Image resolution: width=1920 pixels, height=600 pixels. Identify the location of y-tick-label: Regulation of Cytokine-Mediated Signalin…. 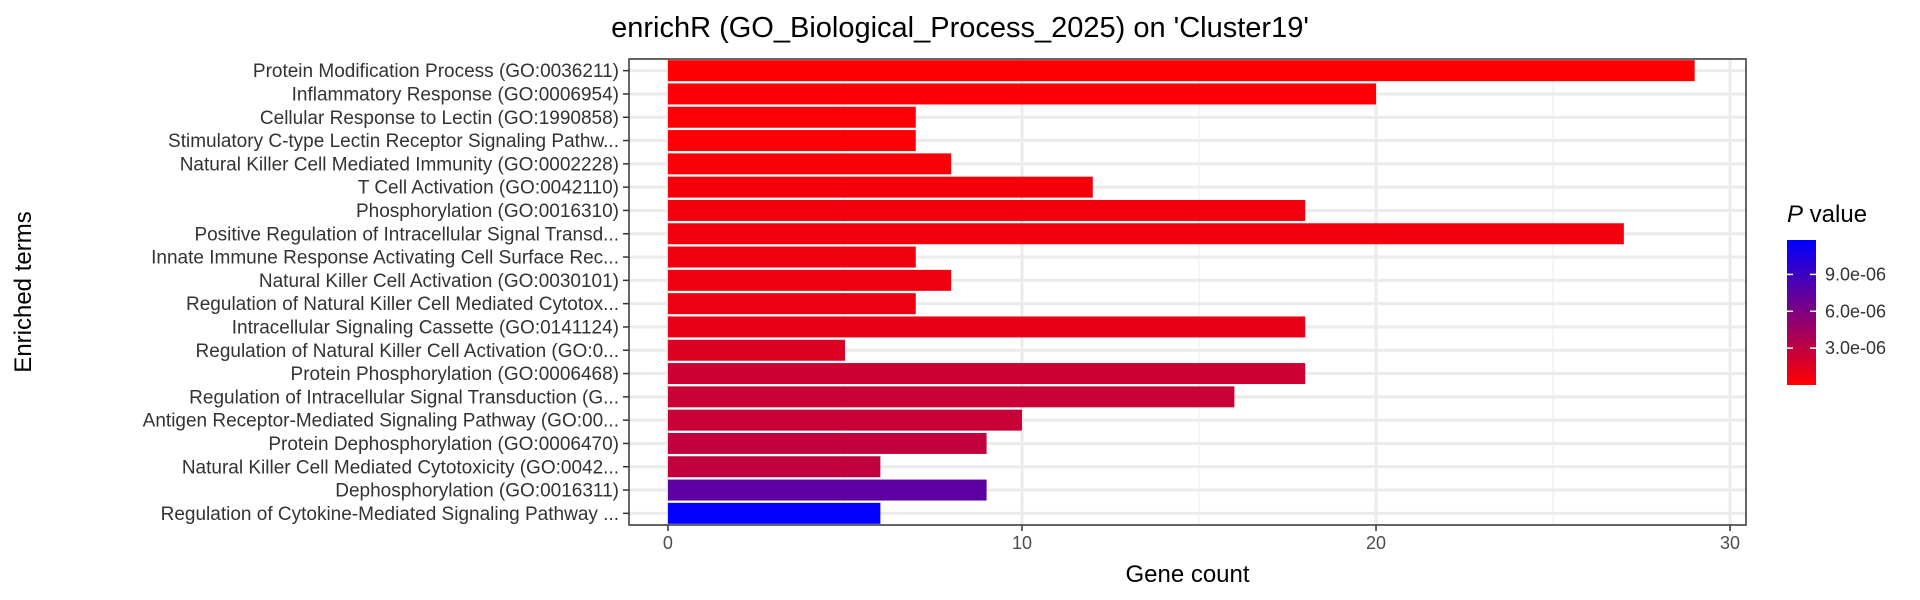
(390, 514).